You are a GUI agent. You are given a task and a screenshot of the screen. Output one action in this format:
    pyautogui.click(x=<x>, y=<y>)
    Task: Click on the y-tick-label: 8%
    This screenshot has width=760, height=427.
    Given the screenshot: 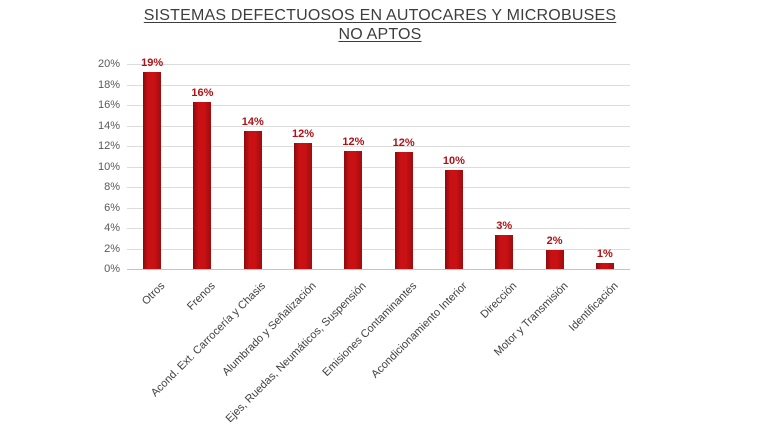 What is the action you would take?
    pyautogui.click(x=112, y=187)
    